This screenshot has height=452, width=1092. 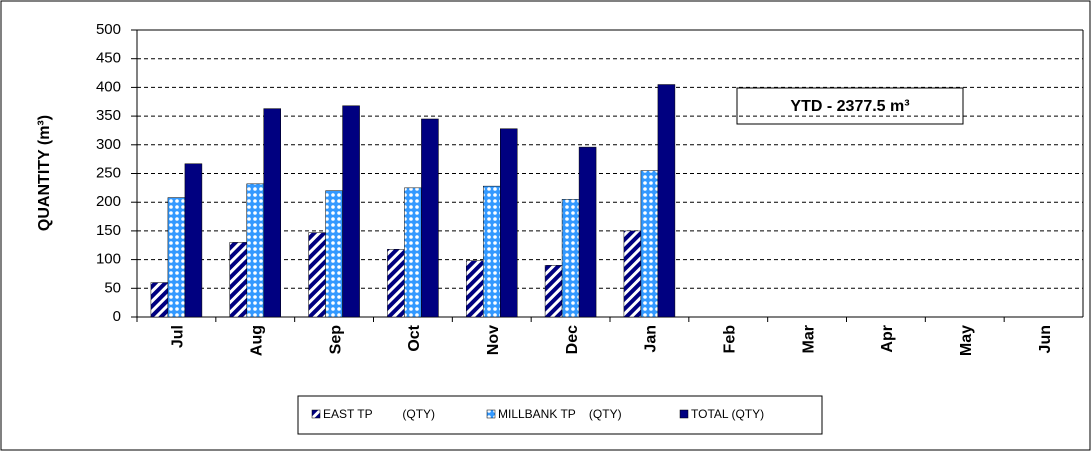 I want to click on legend-label: MILLBANK TP (QTY), so click(x=560, y=414).